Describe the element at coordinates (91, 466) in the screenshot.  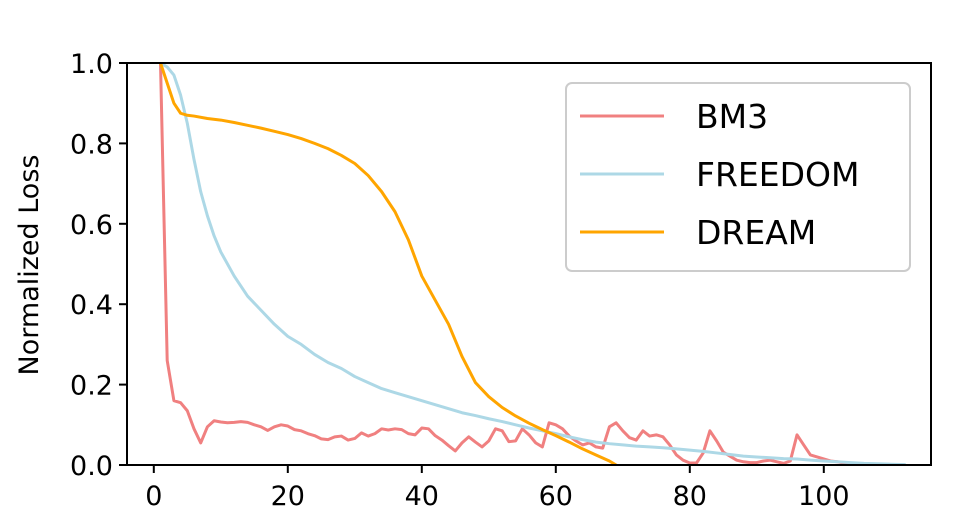
I see `y-tick-label: 0.0` at that location.